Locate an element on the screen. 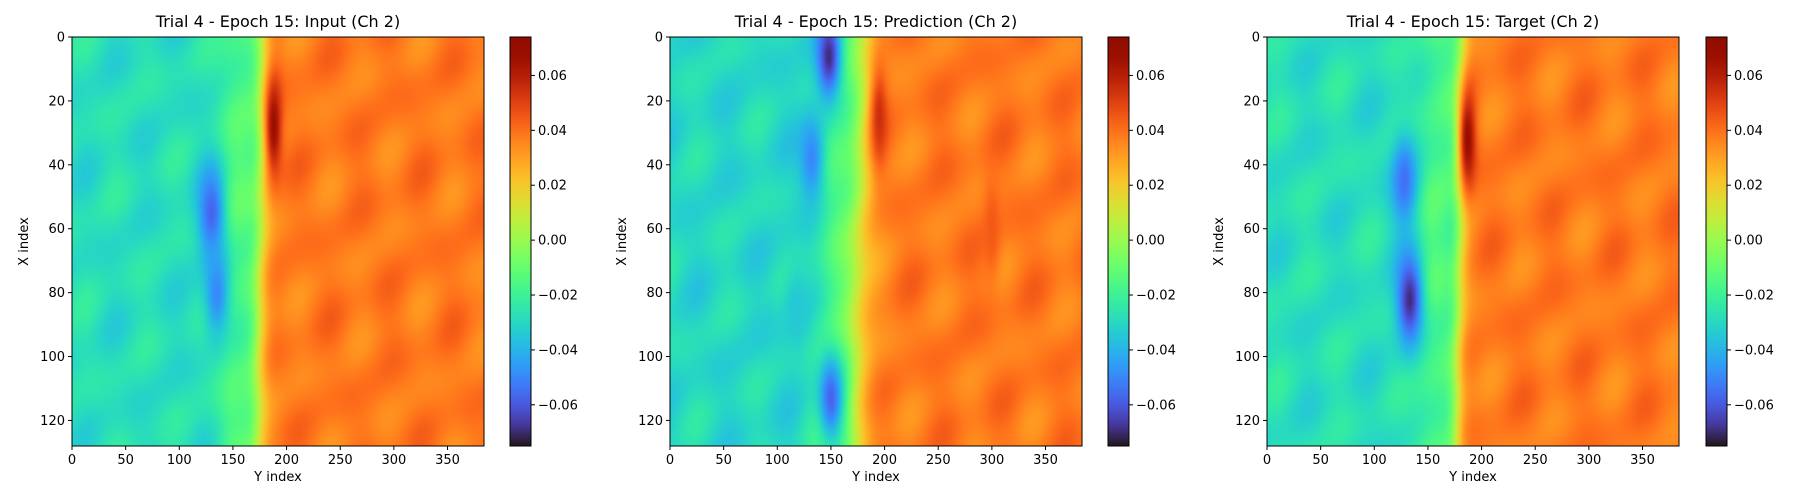 The image size is (1800, 500). chart-title: Trial 4 - Epoch 15: Input (Ch 2) is located at coordinates (277, 21).